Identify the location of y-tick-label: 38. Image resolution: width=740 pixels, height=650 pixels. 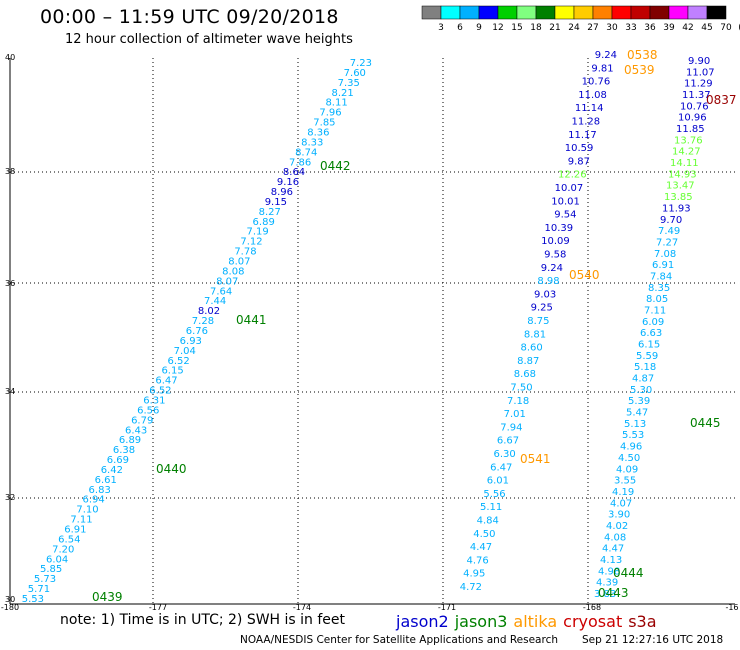
(10, 171).